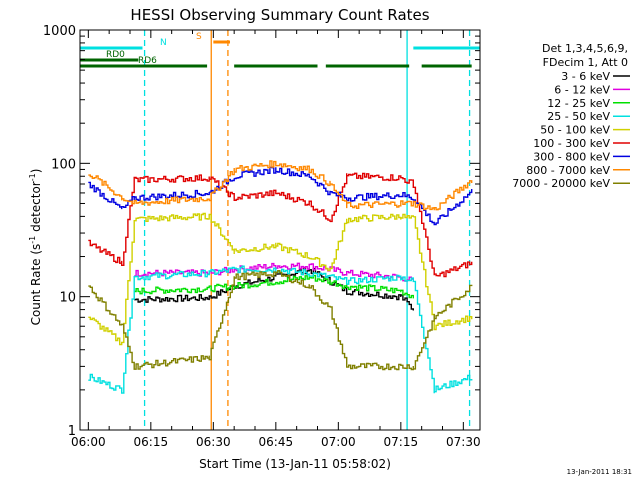 The width and height of the screenshot is (640, 480). What do you see at coordinates (571, 156) in the screenshot?
I see `legend-label: 300 - 800 keV` at bounding box center [571, 156].